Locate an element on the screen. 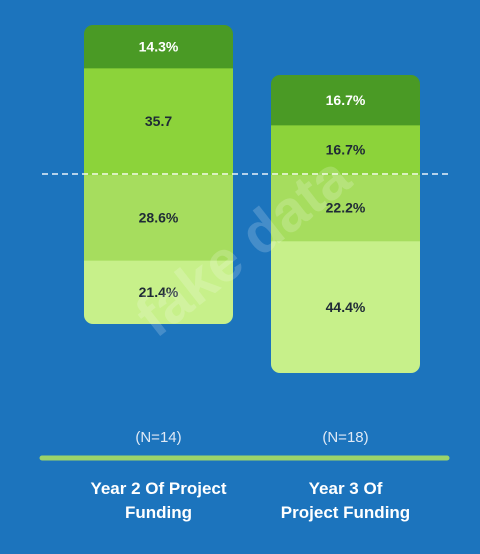 The height and width of the screenshot is (554, 480). category-label-line2-2: Project Funding is located at coordinates (345, 512).